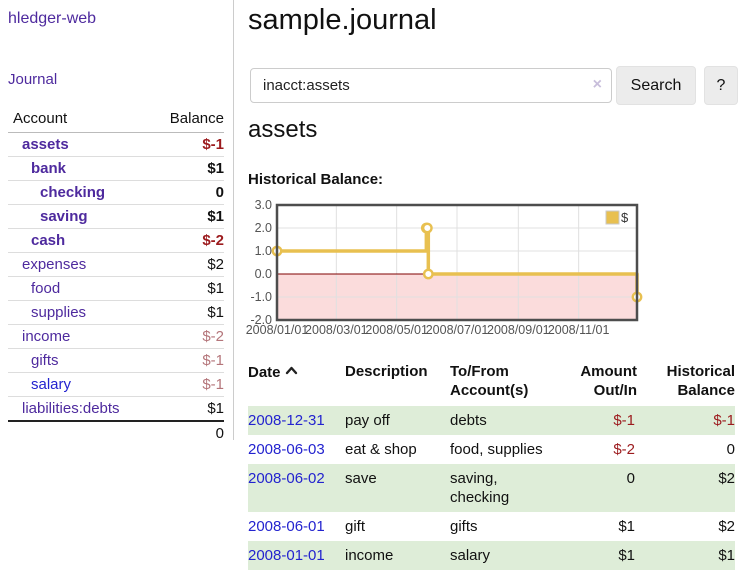  Describe the element at coordinates (608, 381) in the screenshot. I see `register-header-amount: Amount Out/In` at that location.